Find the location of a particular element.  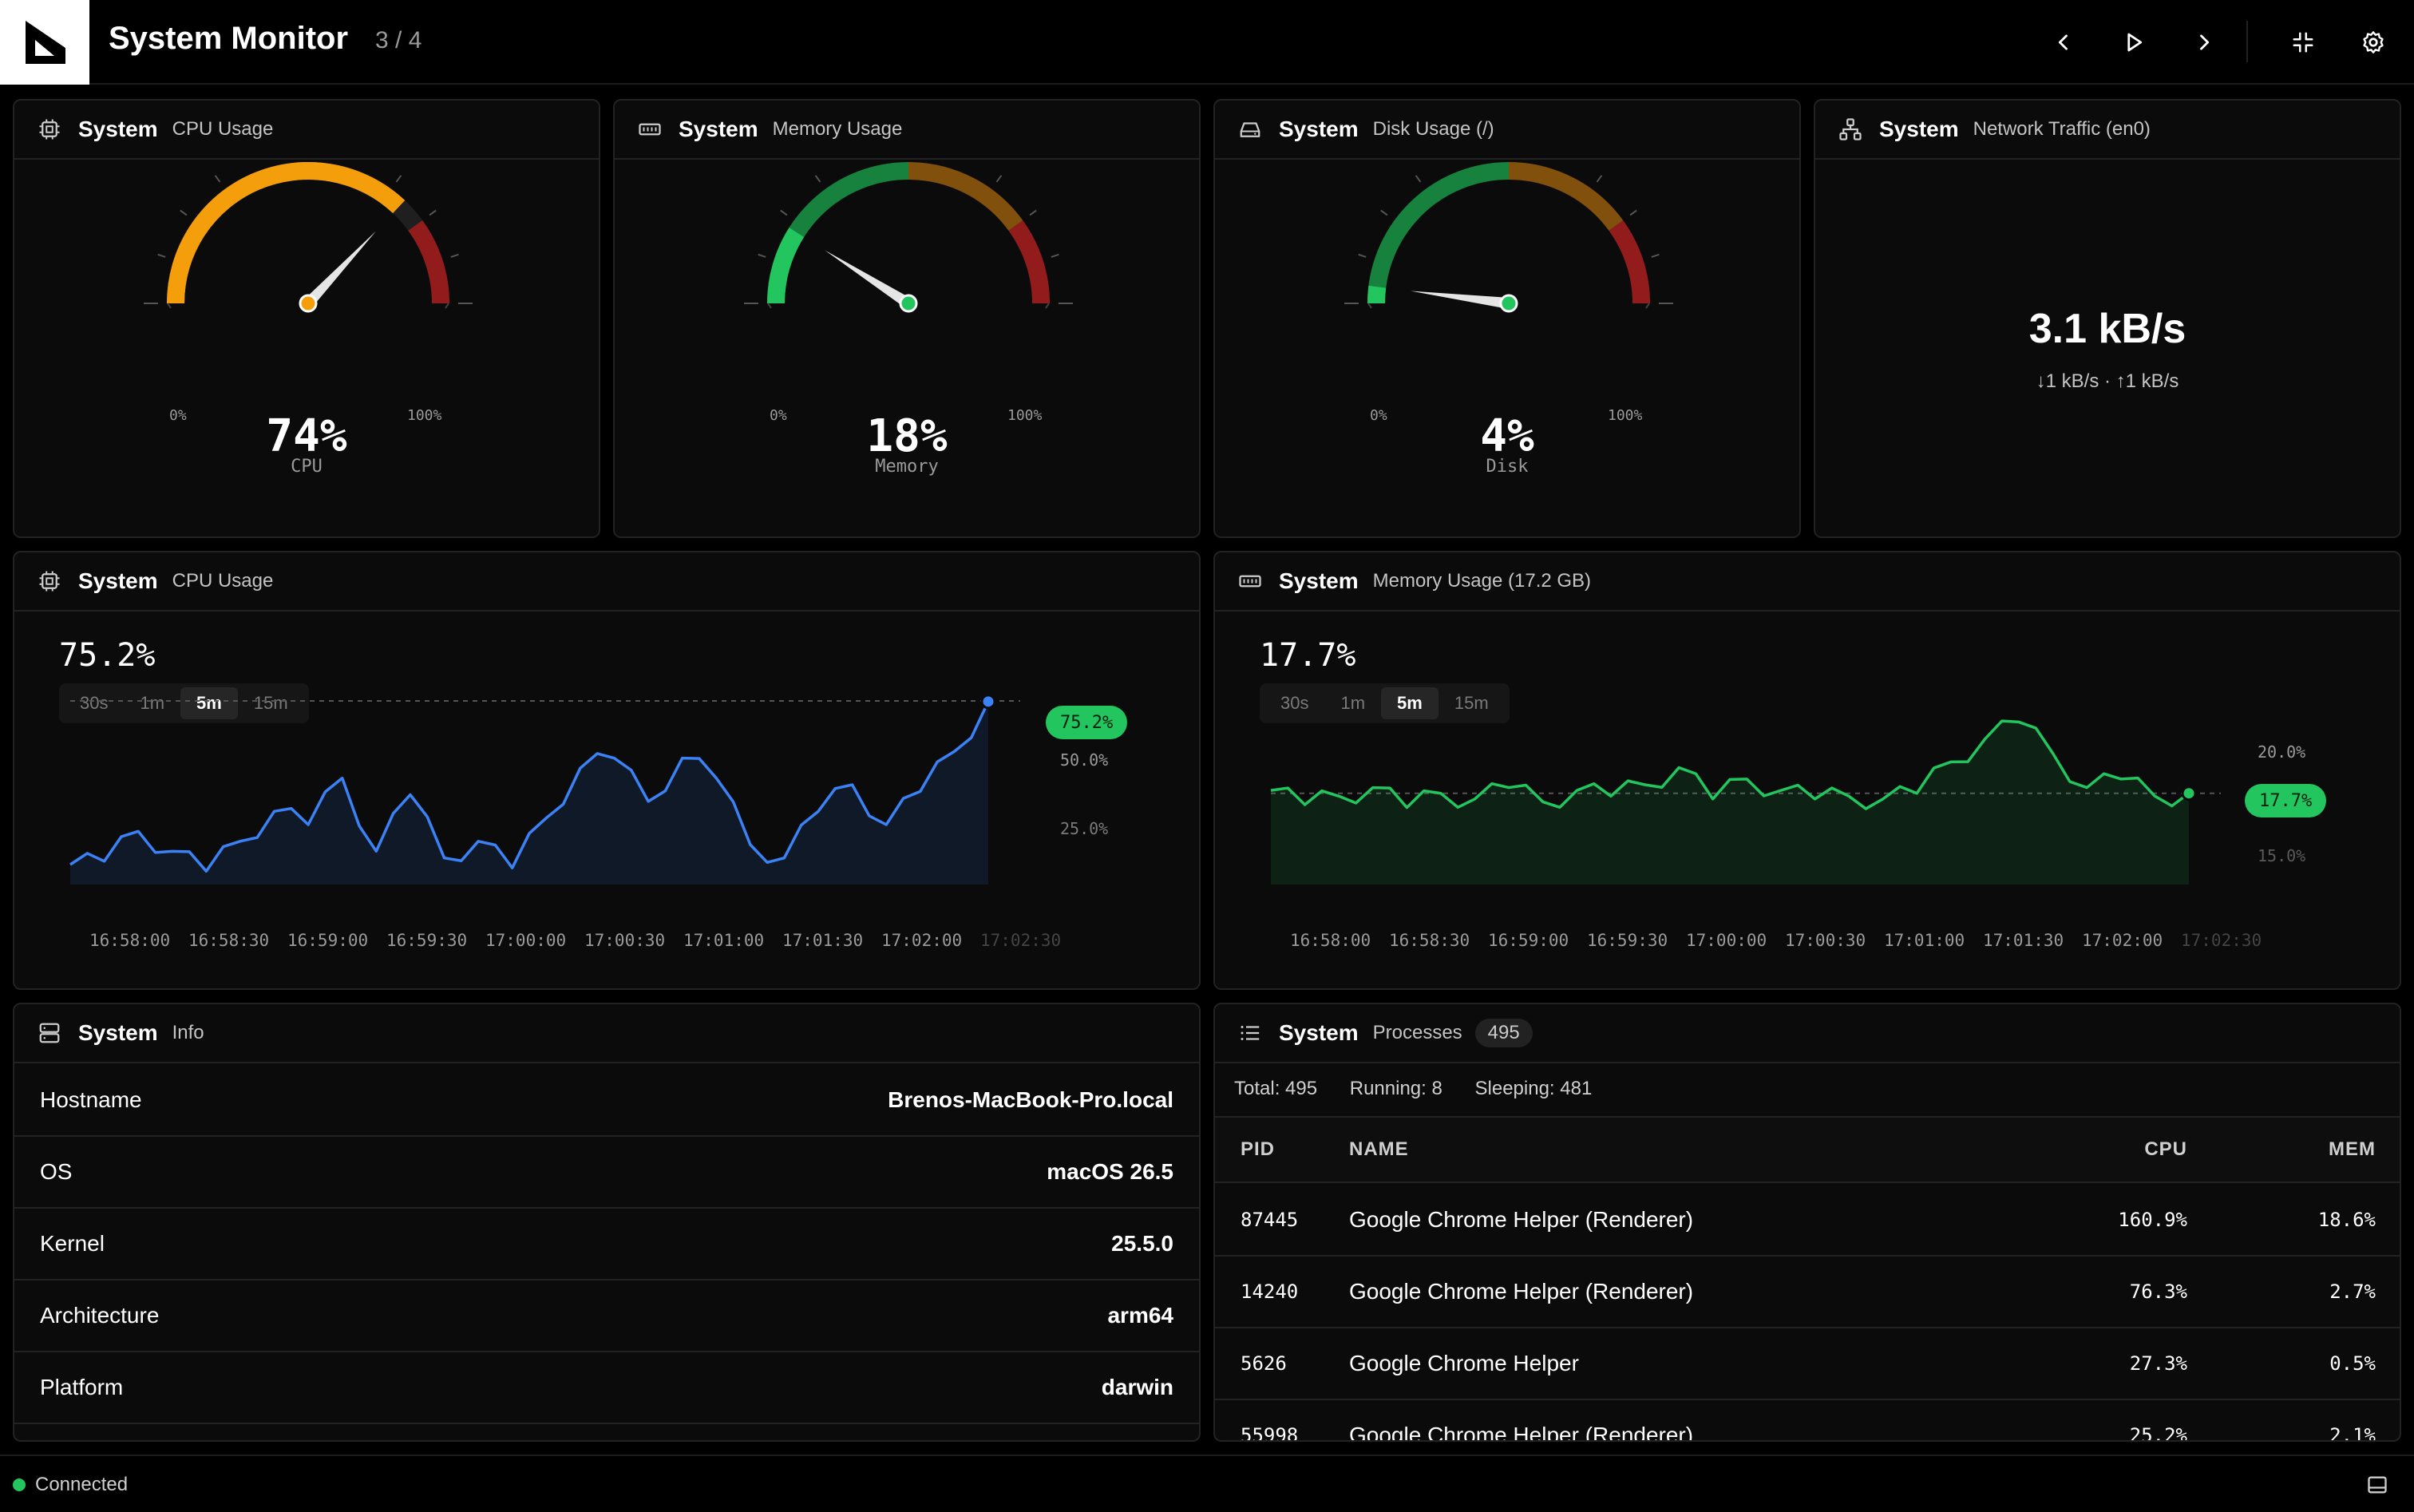

x-tick-label: 17:02:00 is located at coordinates (2122, 940).